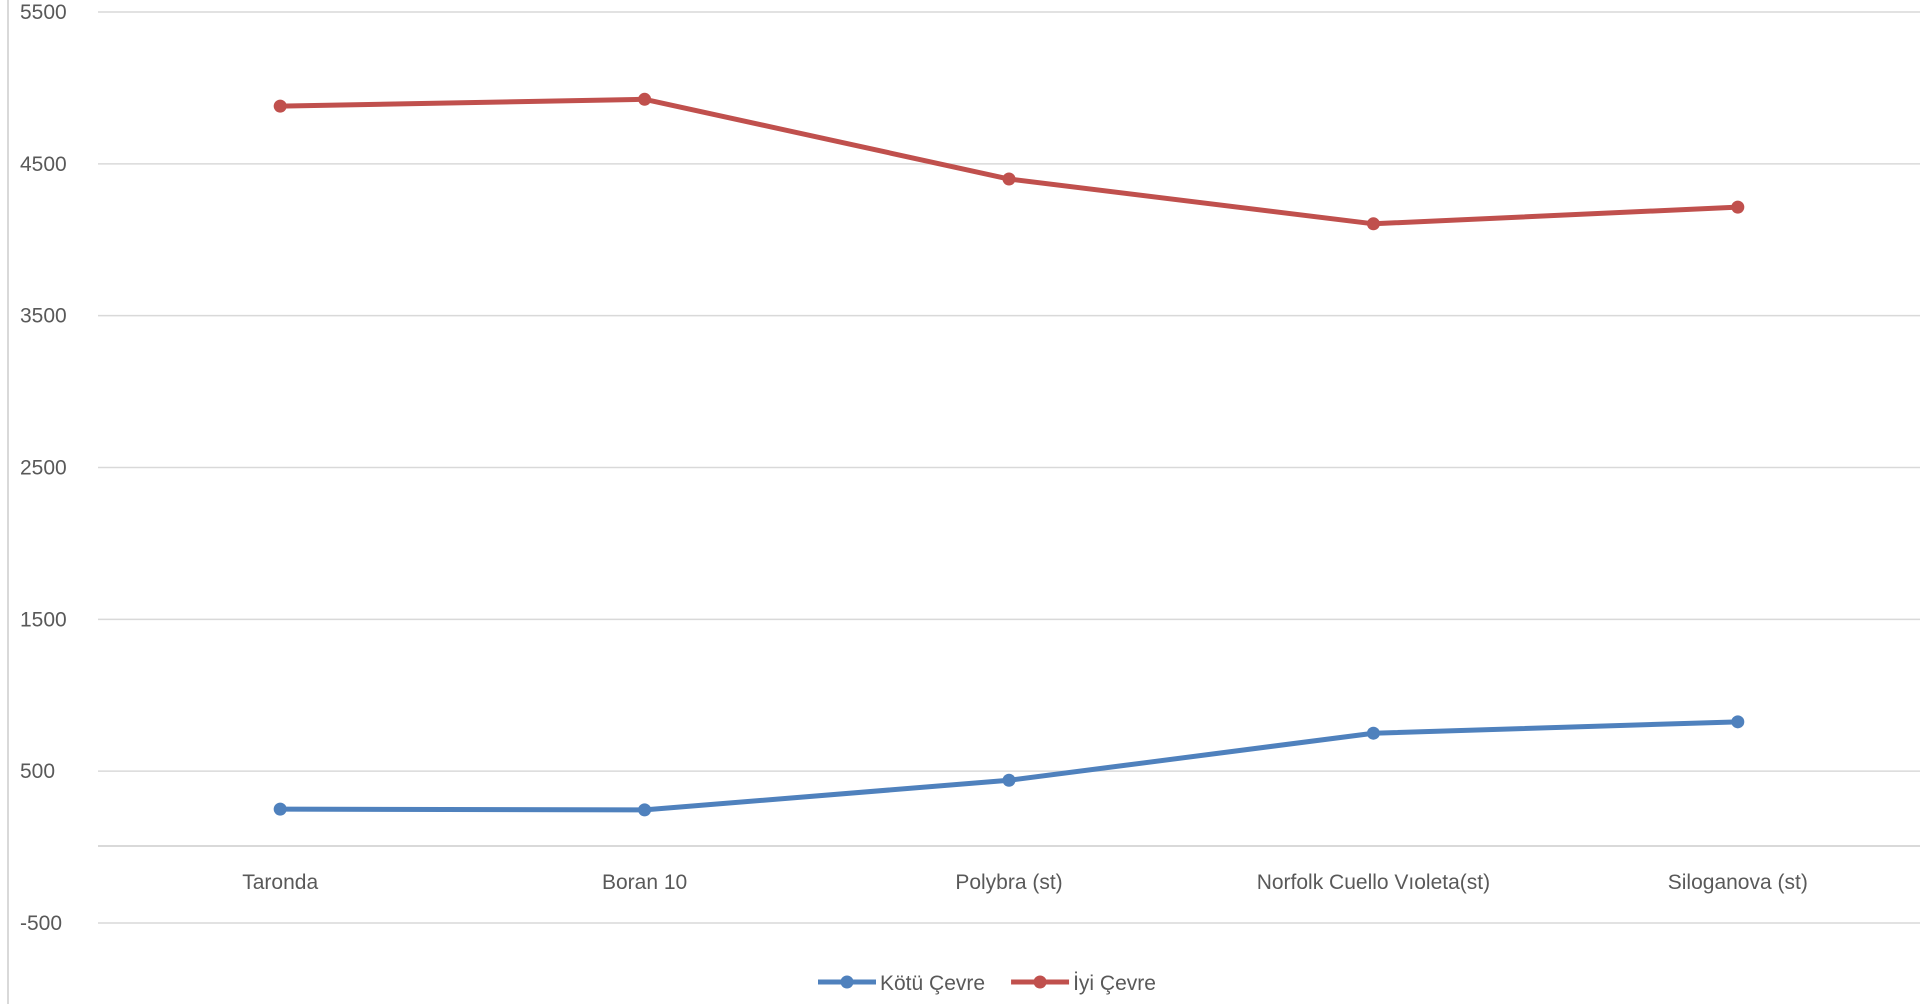 Image resolution: width=1929 pixels, height=1004 pixels. Describe the element at coordinates (1008, 882) in the screenshot. I see `x-tick-label: Polybra (st)` at that location.